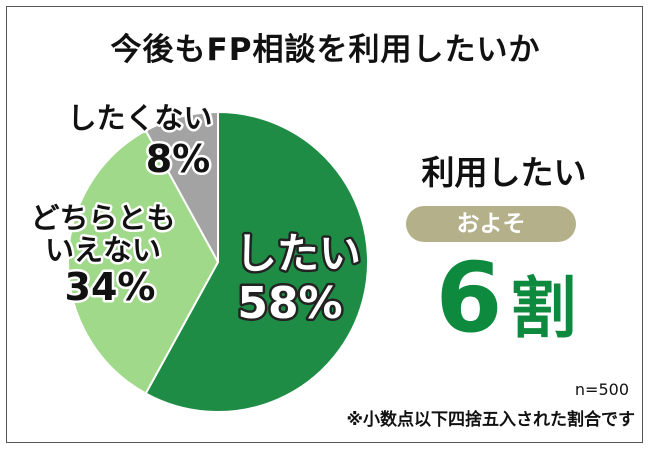  What do you see at coordinates (543, 308) in the screenshot?
I see `summary-big-unit: 割` at bounding box center [543, 308].